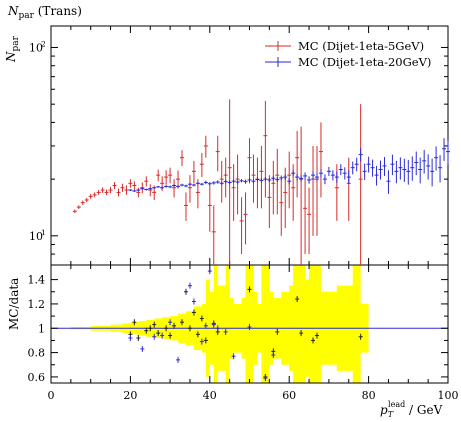 Image resolution: width=461 pixels, height=422 pixels. Describe the element at coordinates (43, 232) in the screenshot. I see `main-y-tick-label-exponent: 1` at that location.